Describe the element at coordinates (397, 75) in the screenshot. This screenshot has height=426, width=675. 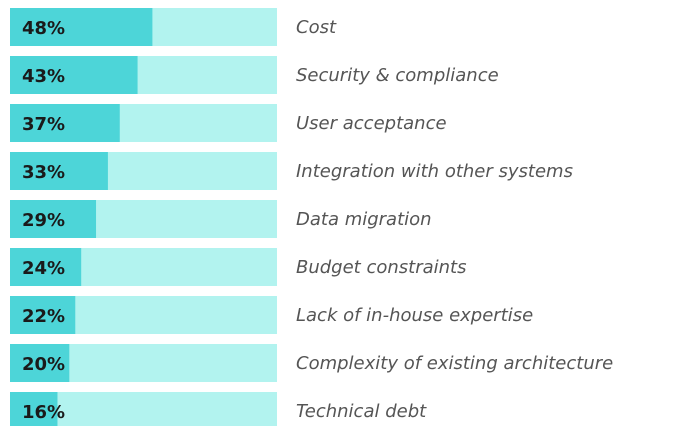
I see `category-label: Security & compliance` at that location.